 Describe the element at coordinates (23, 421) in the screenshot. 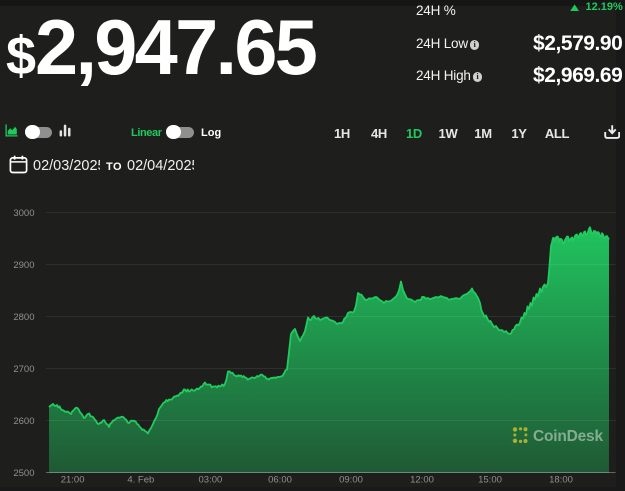

I see `svg-text: 2600` at that location.